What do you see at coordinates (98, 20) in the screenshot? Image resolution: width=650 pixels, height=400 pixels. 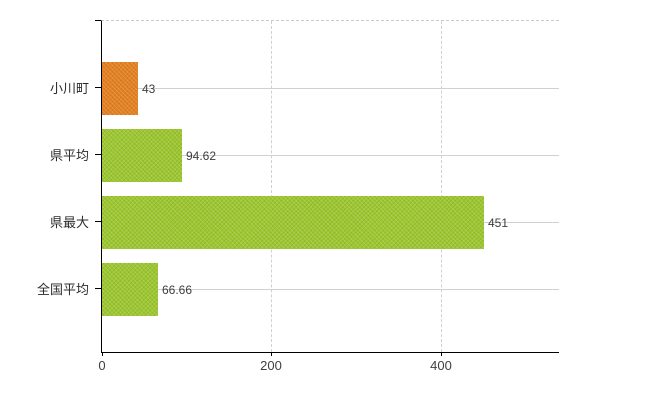 I see `y-axis-top-tick` at bounding box center [98, 20].